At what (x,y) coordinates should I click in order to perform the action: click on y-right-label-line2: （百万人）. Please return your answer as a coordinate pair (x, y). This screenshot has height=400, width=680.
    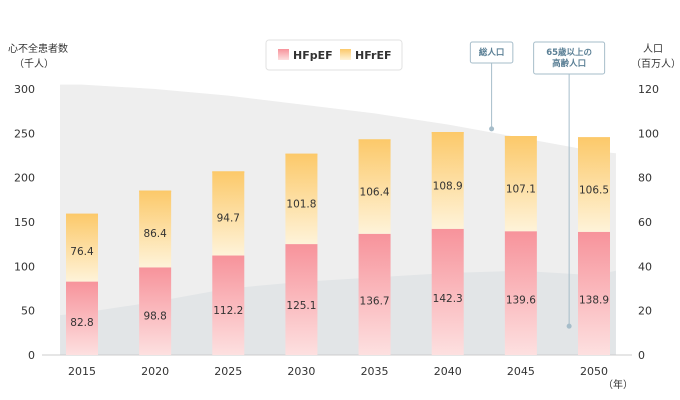
    Looking at the image, I should click on (655, 64).